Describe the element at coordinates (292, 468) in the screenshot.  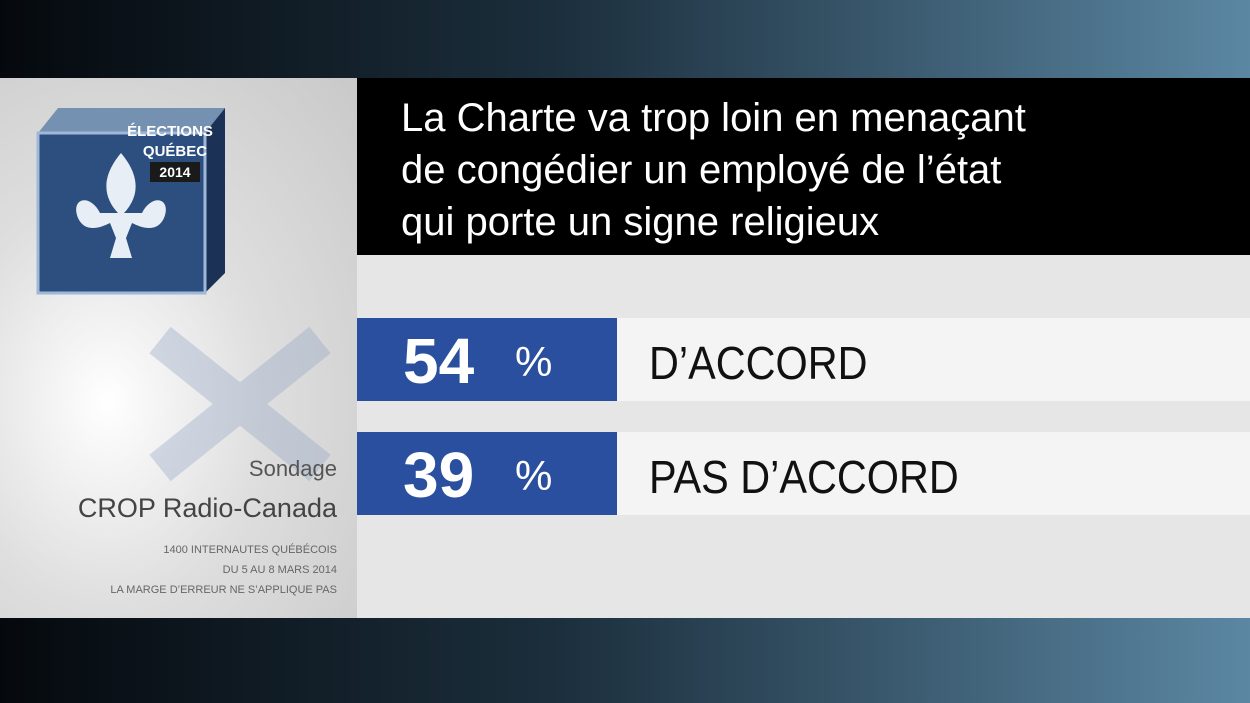
I see `source-label: Sondage` at that location.